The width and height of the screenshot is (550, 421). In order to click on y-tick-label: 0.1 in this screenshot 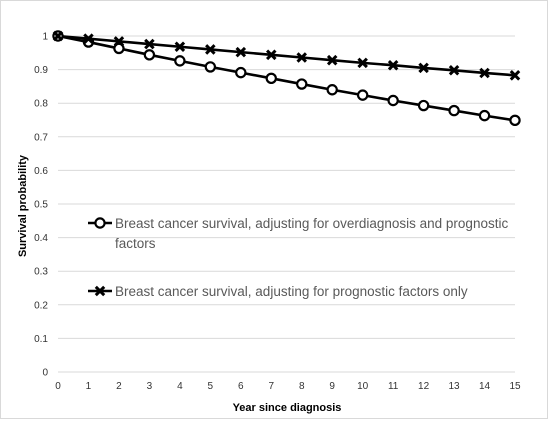, I will do `click(41, 339)`.